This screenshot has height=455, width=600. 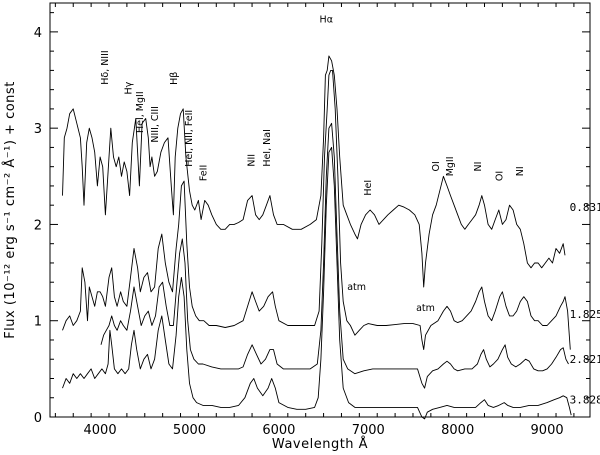 I want to click on line-id-label: Hδ, NIII, so click(x=105, y=67).